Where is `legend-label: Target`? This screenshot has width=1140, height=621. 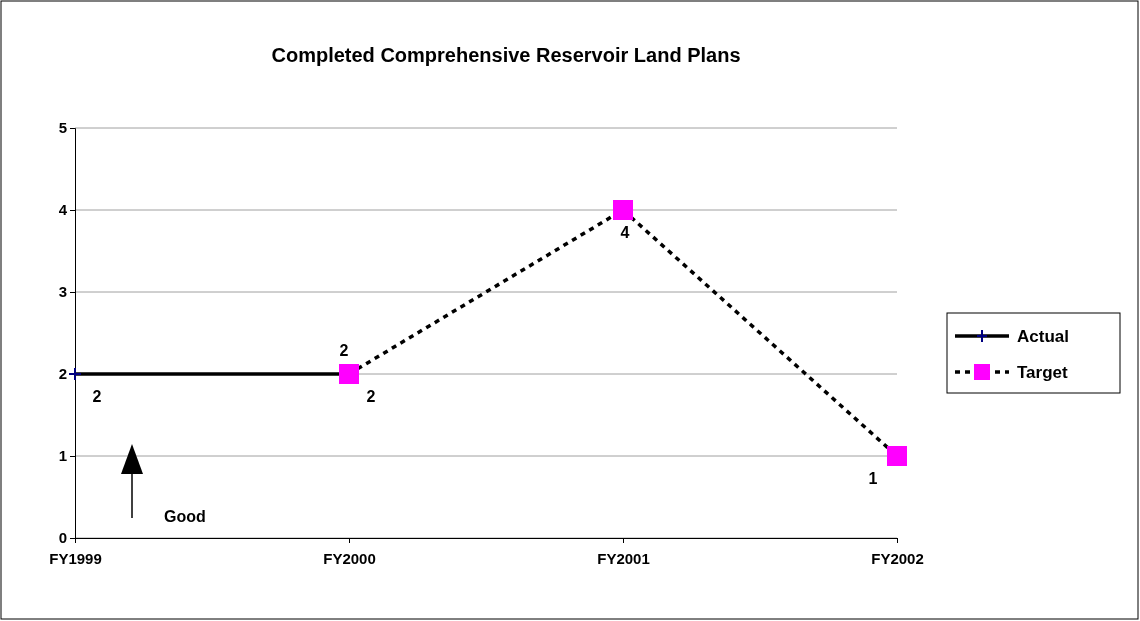 legend-label: Target is located at coordinates (1043, 372).